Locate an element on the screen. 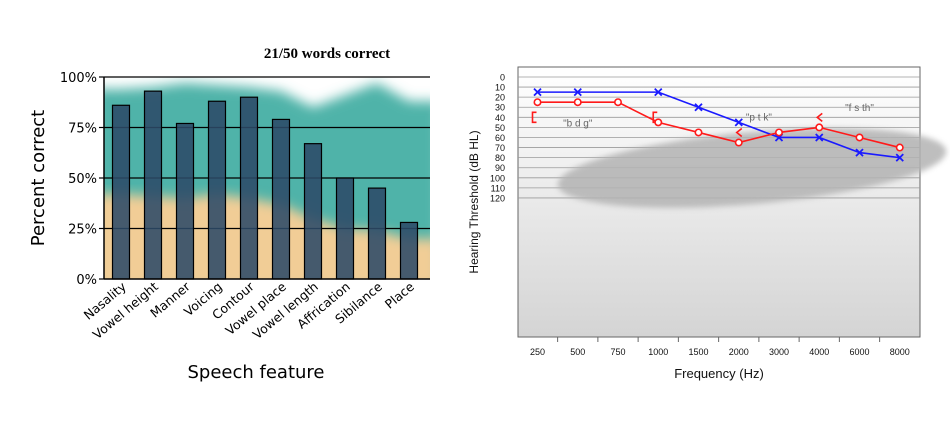 The height and width of the screenshot is (427, 950). audiogram-x-axis-label: Frequency (Hz) is located at coordinates (719, 373).